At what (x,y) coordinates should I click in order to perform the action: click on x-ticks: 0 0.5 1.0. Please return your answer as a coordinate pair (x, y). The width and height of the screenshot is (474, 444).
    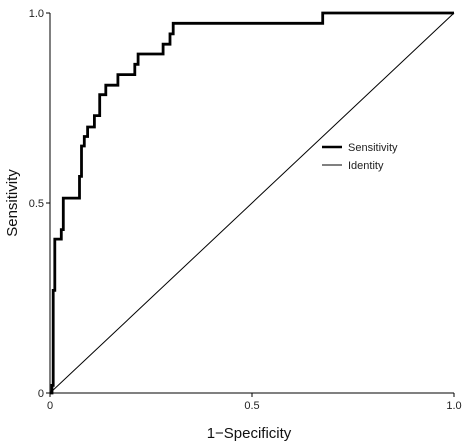
    Looking at the image, I should click on (254, 402).